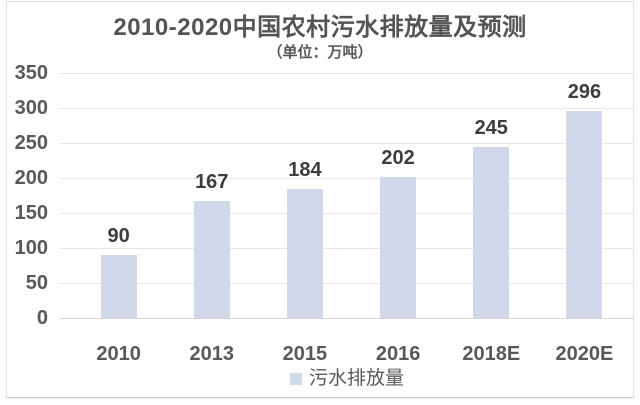 The width and height of the screenshot is (640, 405). What do you see at coordinates (118, 354) in the screenshot?
I see `x-axis-tick-label: 2010` at bounding box center [118, 354].